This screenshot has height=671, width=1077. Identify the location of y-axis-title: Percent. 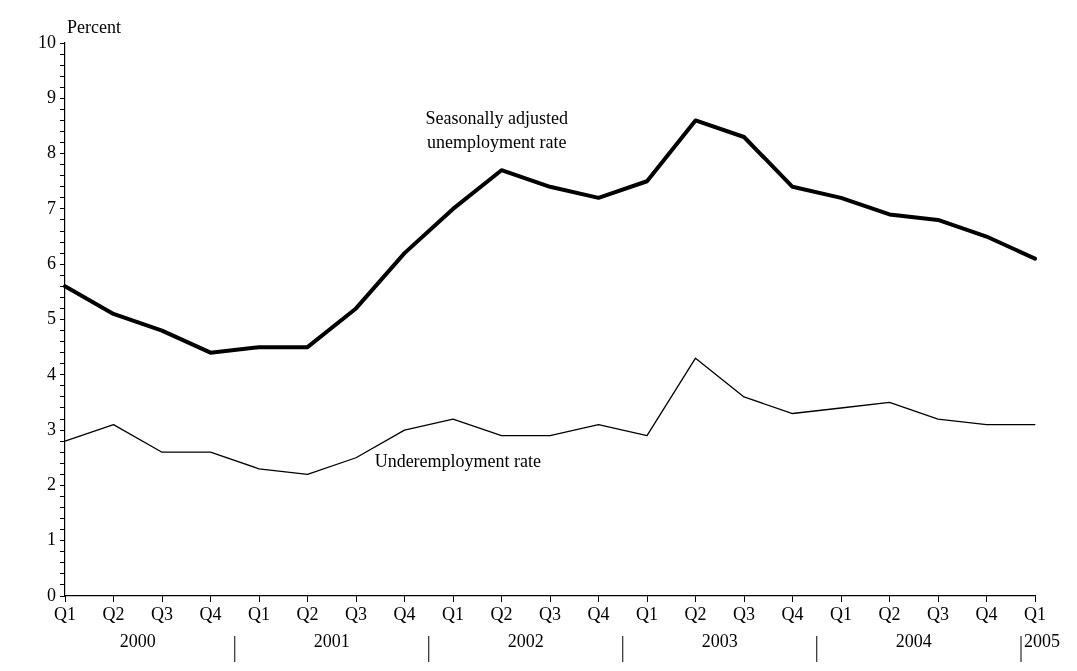
(94, 26).